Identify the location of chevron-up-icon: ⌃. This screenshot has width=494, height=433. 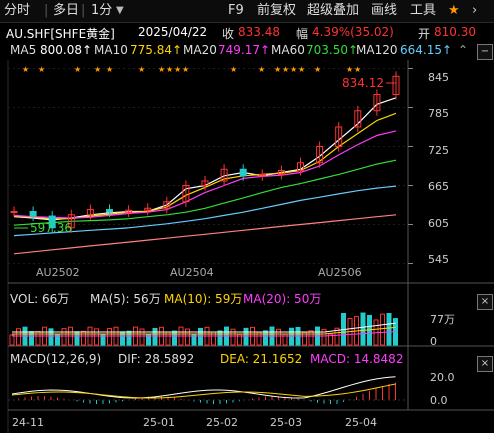
(463, 50).